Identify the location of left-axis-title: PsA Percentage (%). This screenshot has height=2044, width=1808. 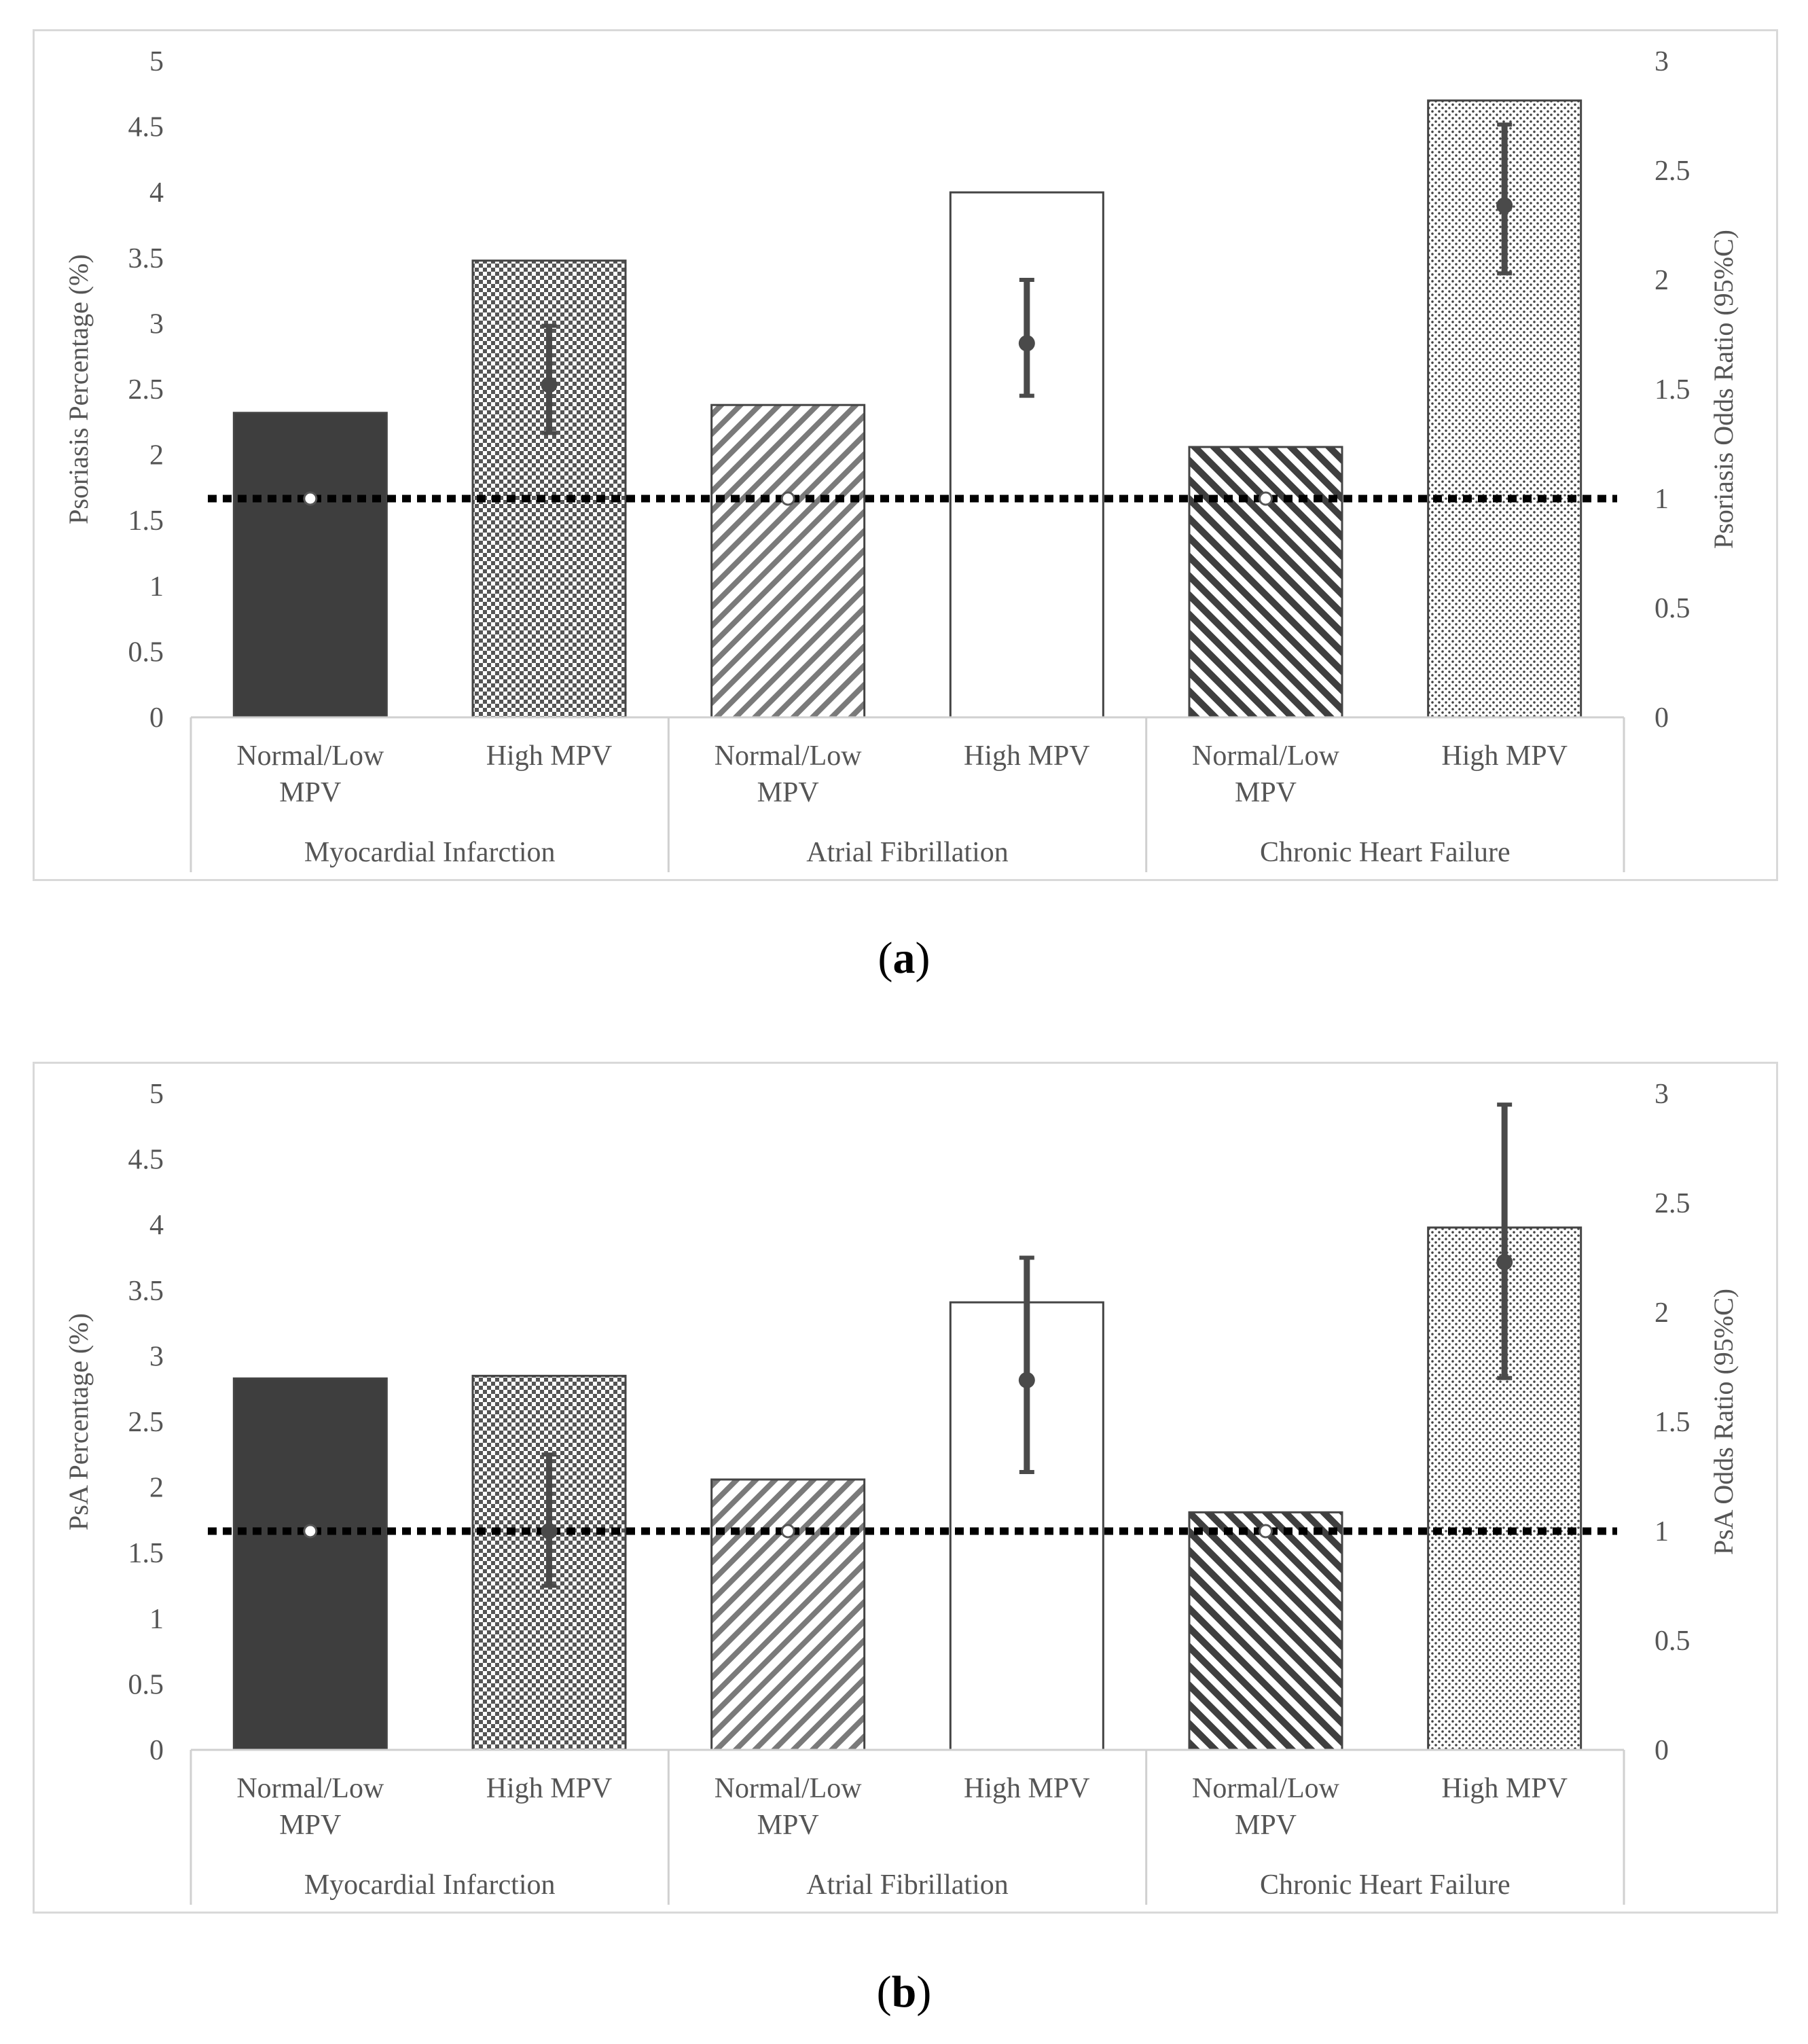
(78, 1421).